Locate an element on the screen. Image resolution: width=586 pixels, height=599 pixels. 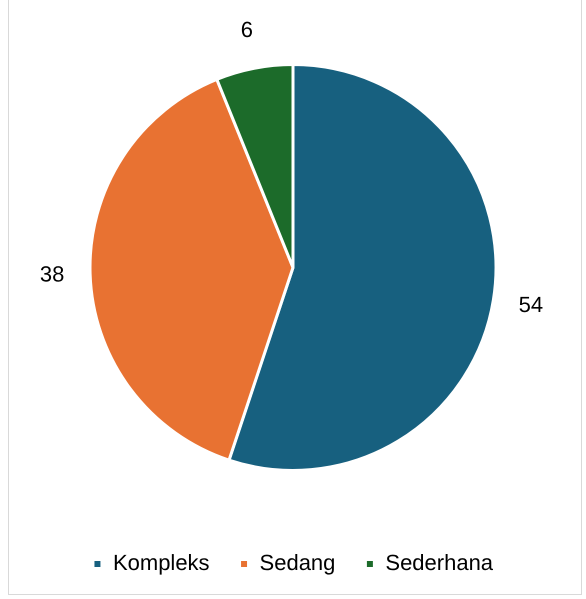
data-label: 6 is located at coordinates (247, 29).